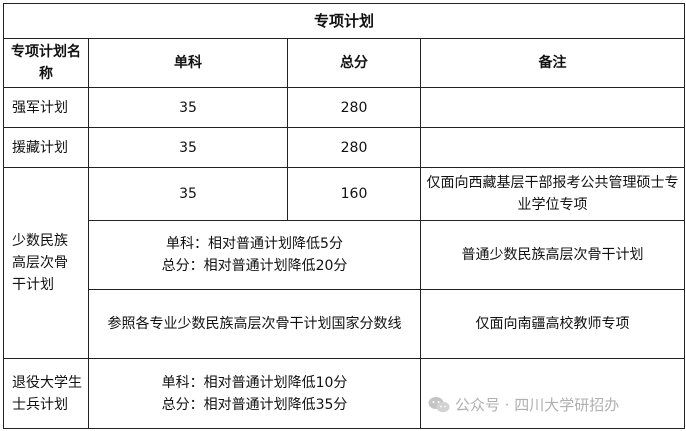  I want to click on single-rule: 单科：相对普通计划降低10分, so click(254, 382).